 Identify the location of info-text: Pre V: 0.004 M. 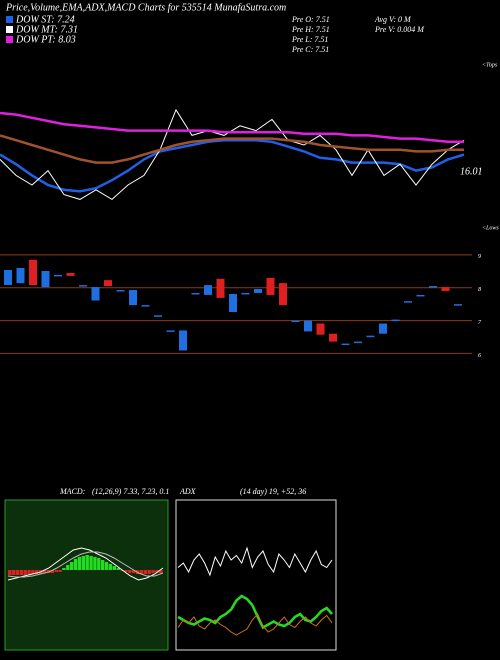
(399, 29).